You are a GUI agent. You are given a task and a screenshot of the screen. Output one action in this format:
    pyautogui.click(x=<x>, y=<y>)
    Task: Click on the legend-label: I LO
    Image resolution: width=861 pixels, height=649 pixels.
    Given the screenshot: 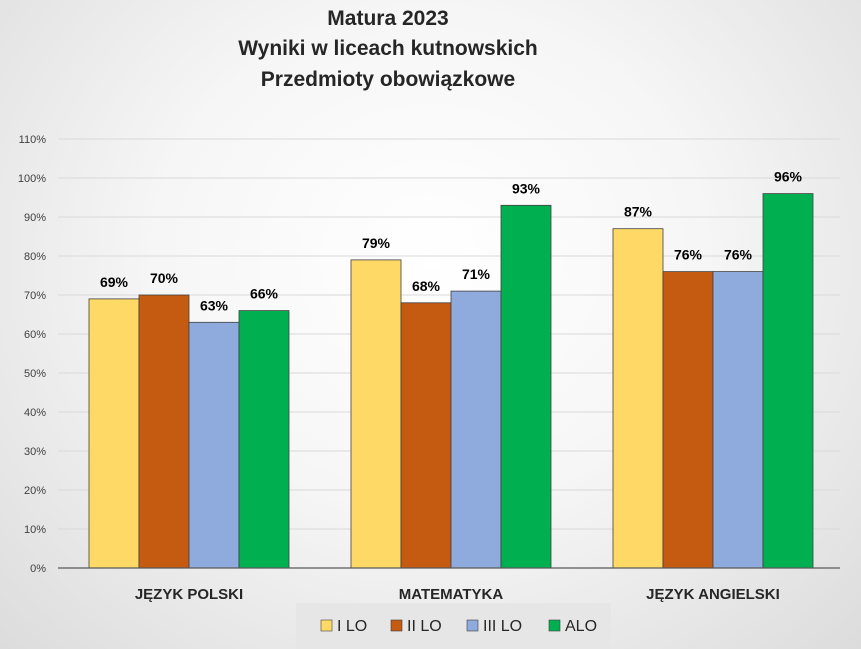 What is the action you would take?
    pyautogui.click(x=352, y=626)
    